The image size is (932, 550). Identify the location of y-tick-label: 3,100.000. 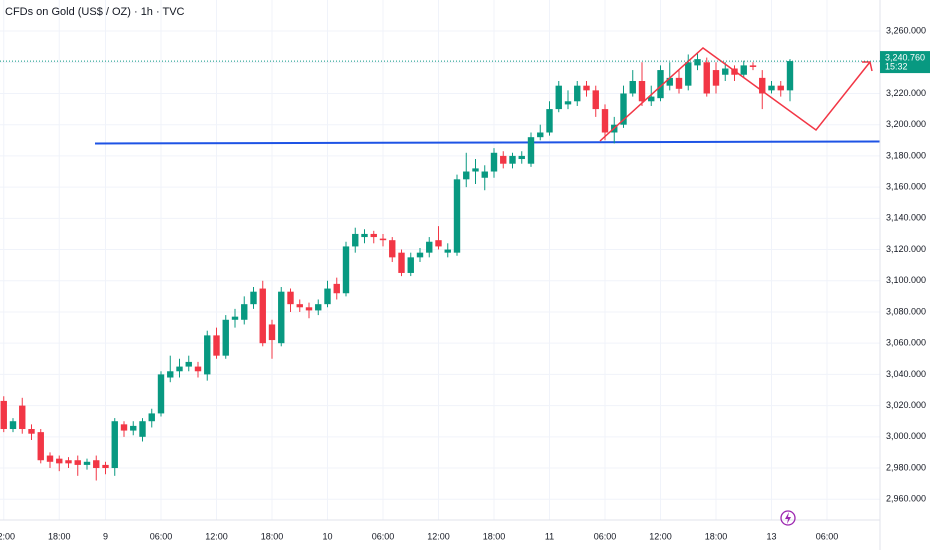
(906, 280).